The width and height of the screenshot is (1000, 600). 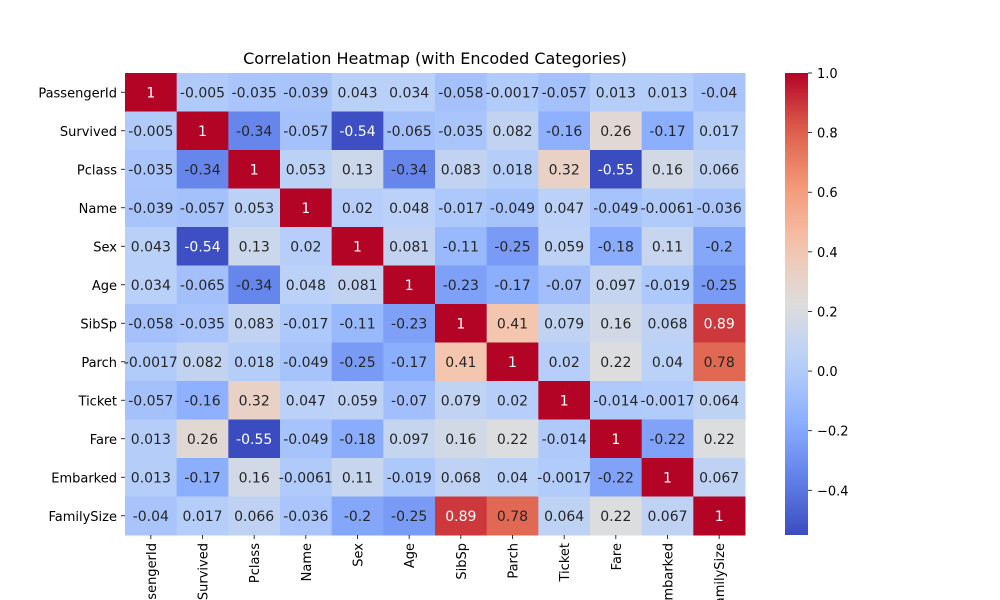 I want to click on cell-value-label: -0.039, so click(x=150, y=209).